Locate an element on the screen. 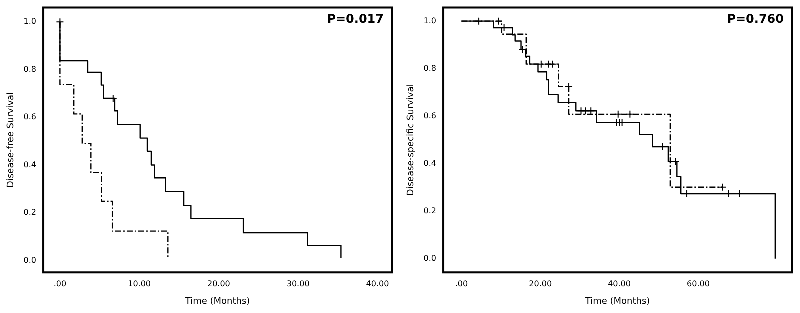  x-tick-label: 10.00 is located at coordinates (140, 283).